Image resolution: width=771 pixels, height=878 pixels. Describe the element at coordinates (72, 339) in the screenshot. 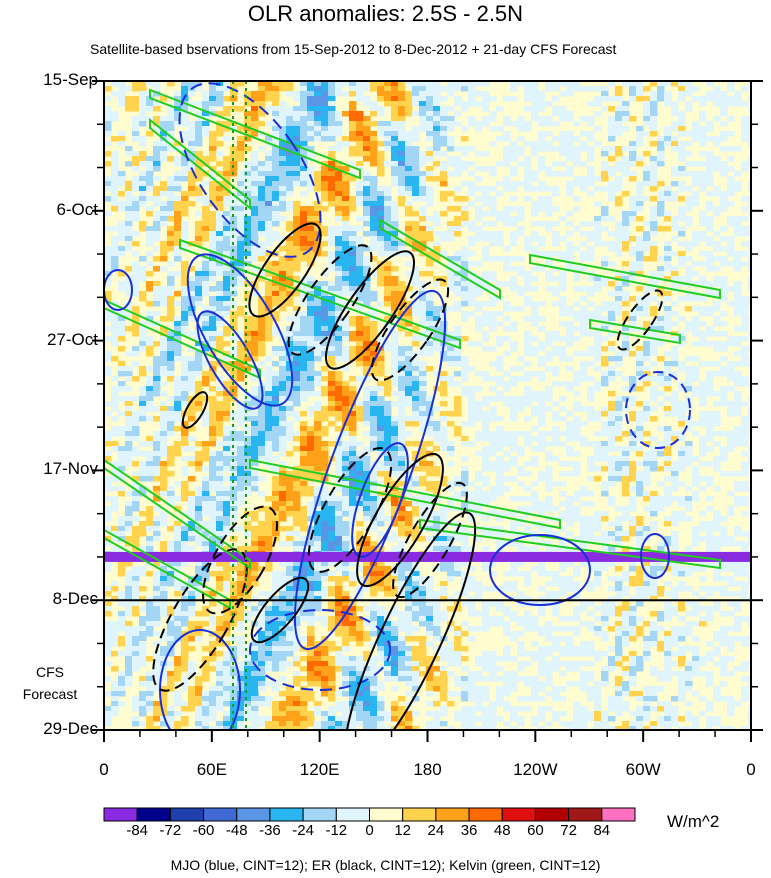

I see `y-tick-label: 27-Oct` at that location.